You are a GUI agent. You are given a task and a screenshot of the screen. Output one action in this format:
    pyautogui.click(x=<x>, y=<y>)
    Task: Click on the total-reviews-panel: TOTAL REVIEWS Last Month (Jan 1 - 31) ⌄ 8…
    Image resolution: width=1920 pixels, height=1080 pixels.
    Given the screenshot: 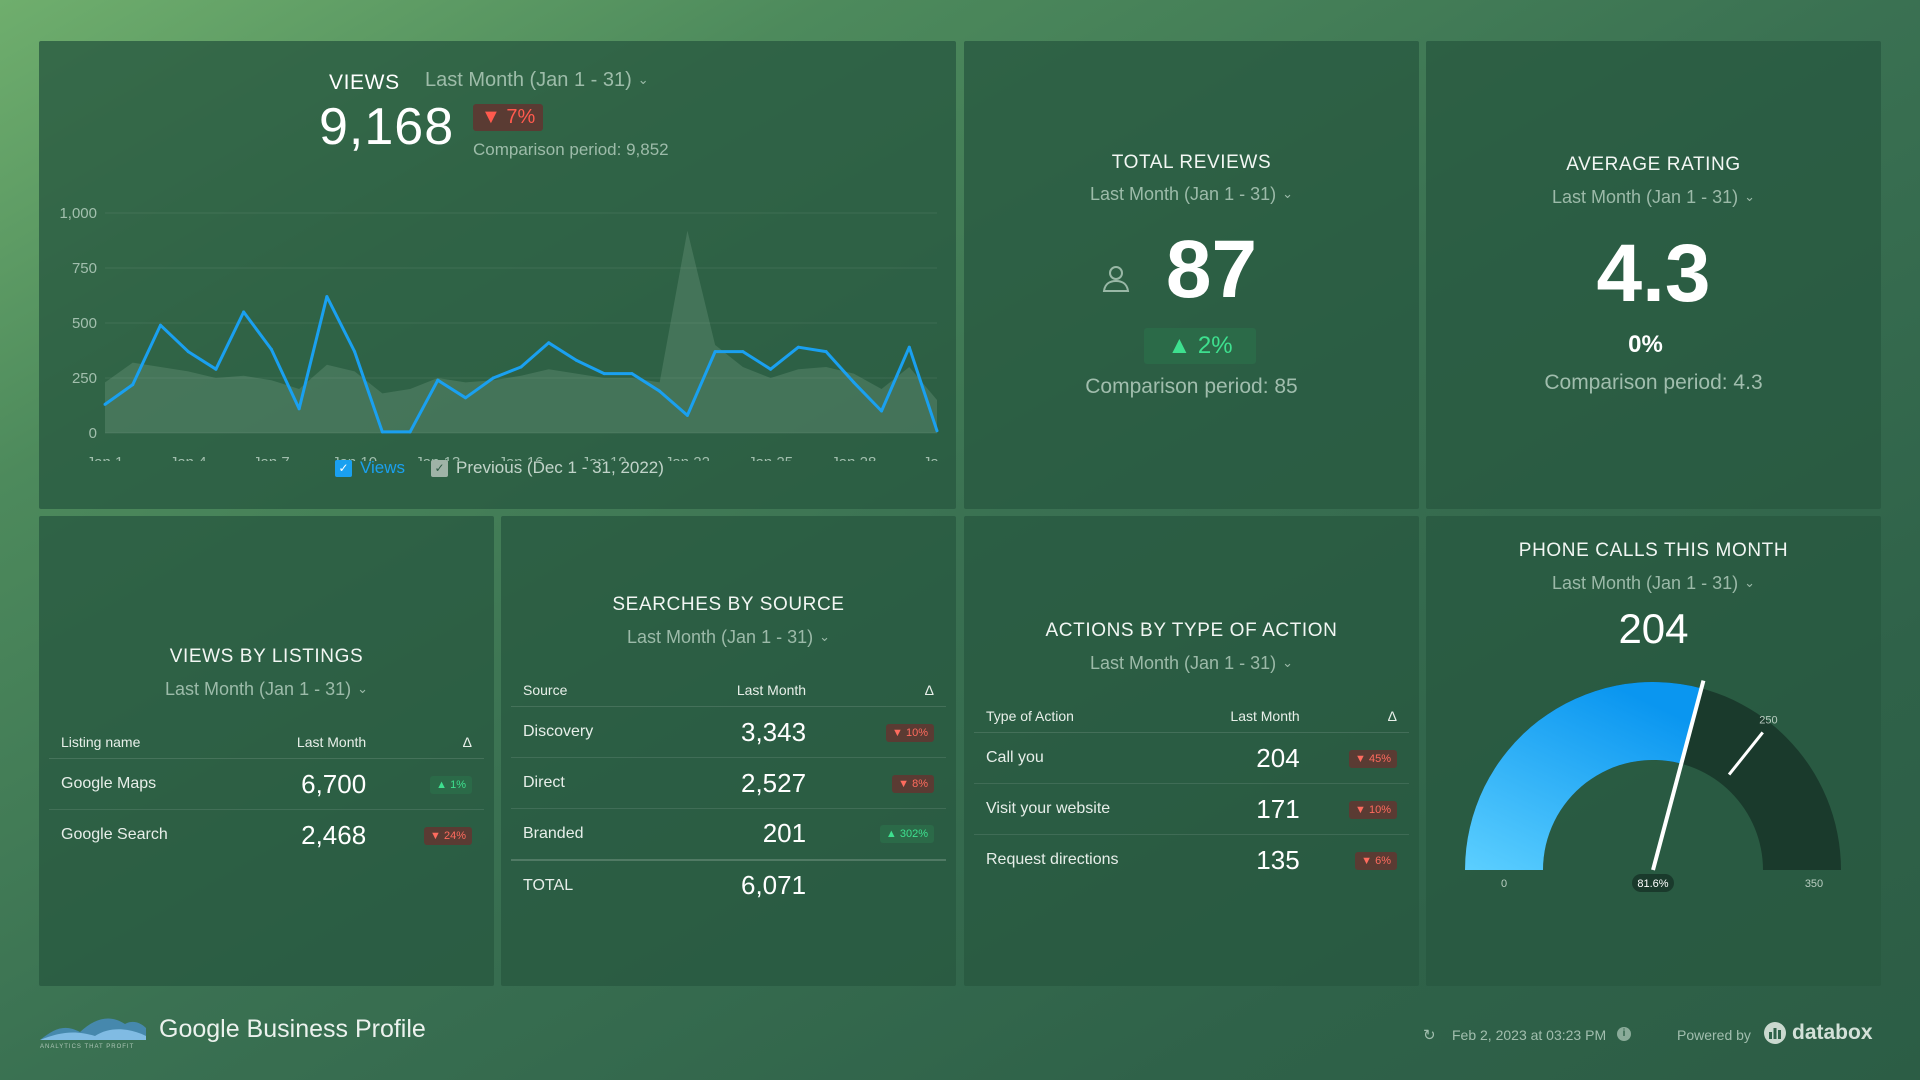 What is the action you would take?
    pyautogui.click(x=1191, y=275)
    